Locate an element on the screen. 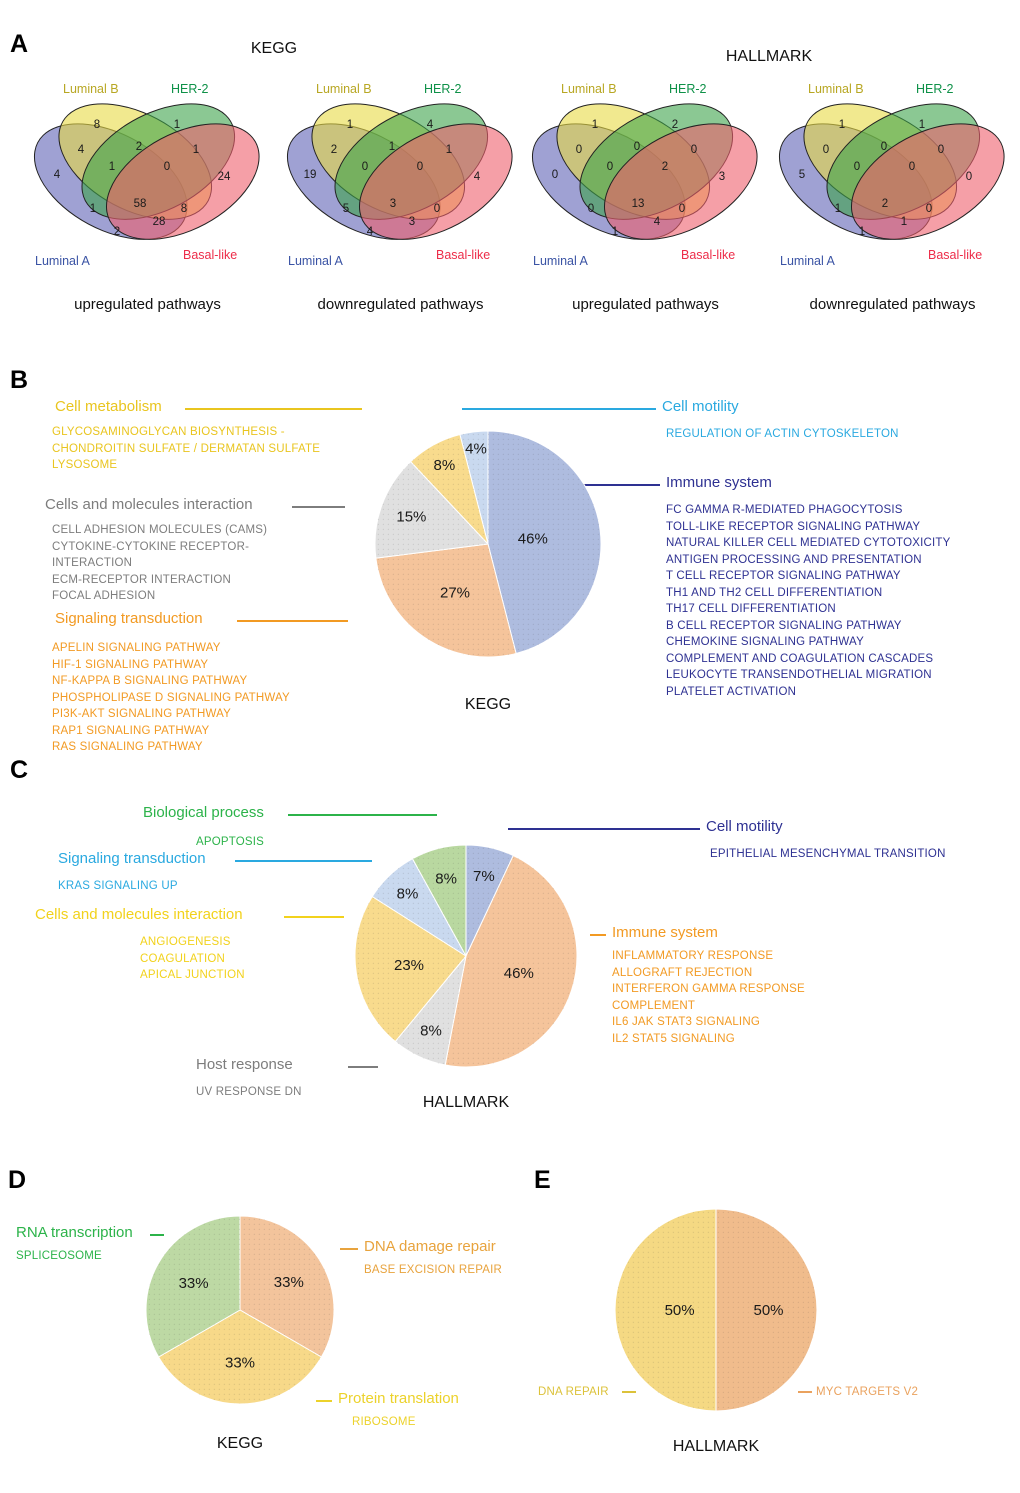  pie-percent-label: 50% is located at coordinates (768, 1310).